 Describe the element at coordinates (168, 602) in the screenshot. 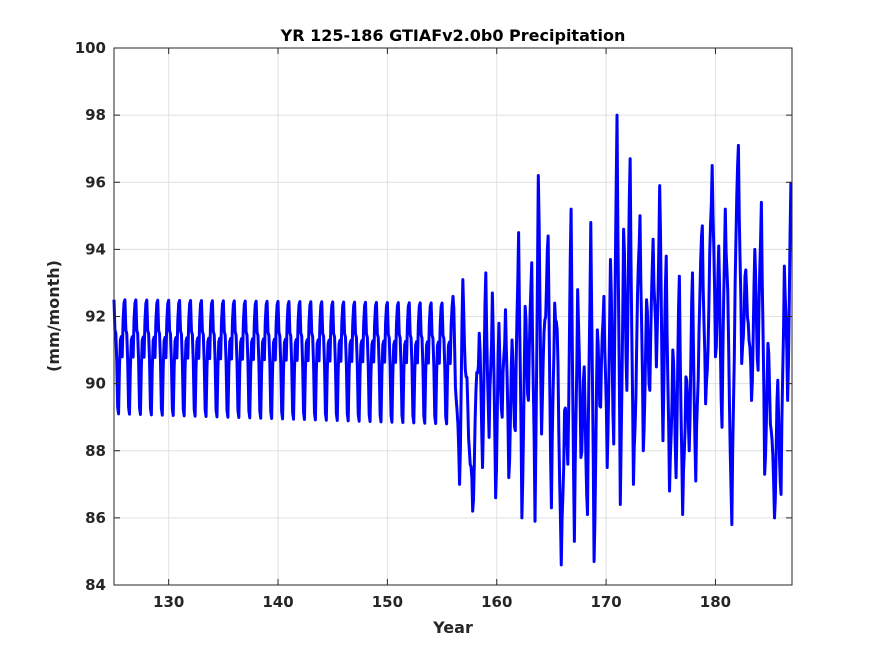

I see `x-tick-label: 130` at that location.